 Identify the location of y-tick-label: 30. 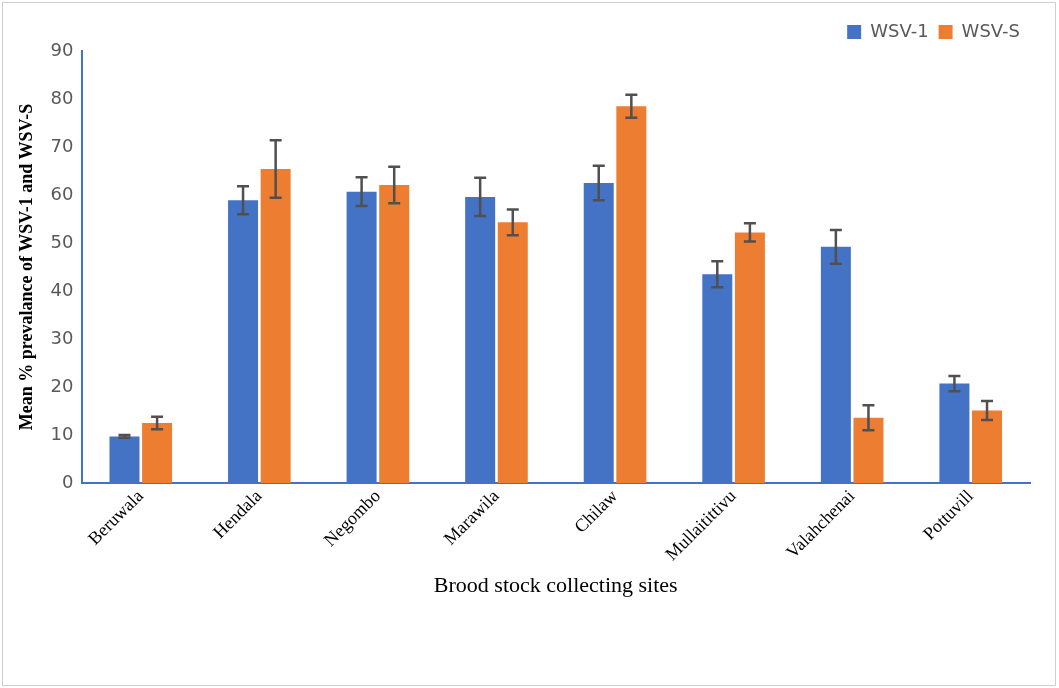
(62, 337).